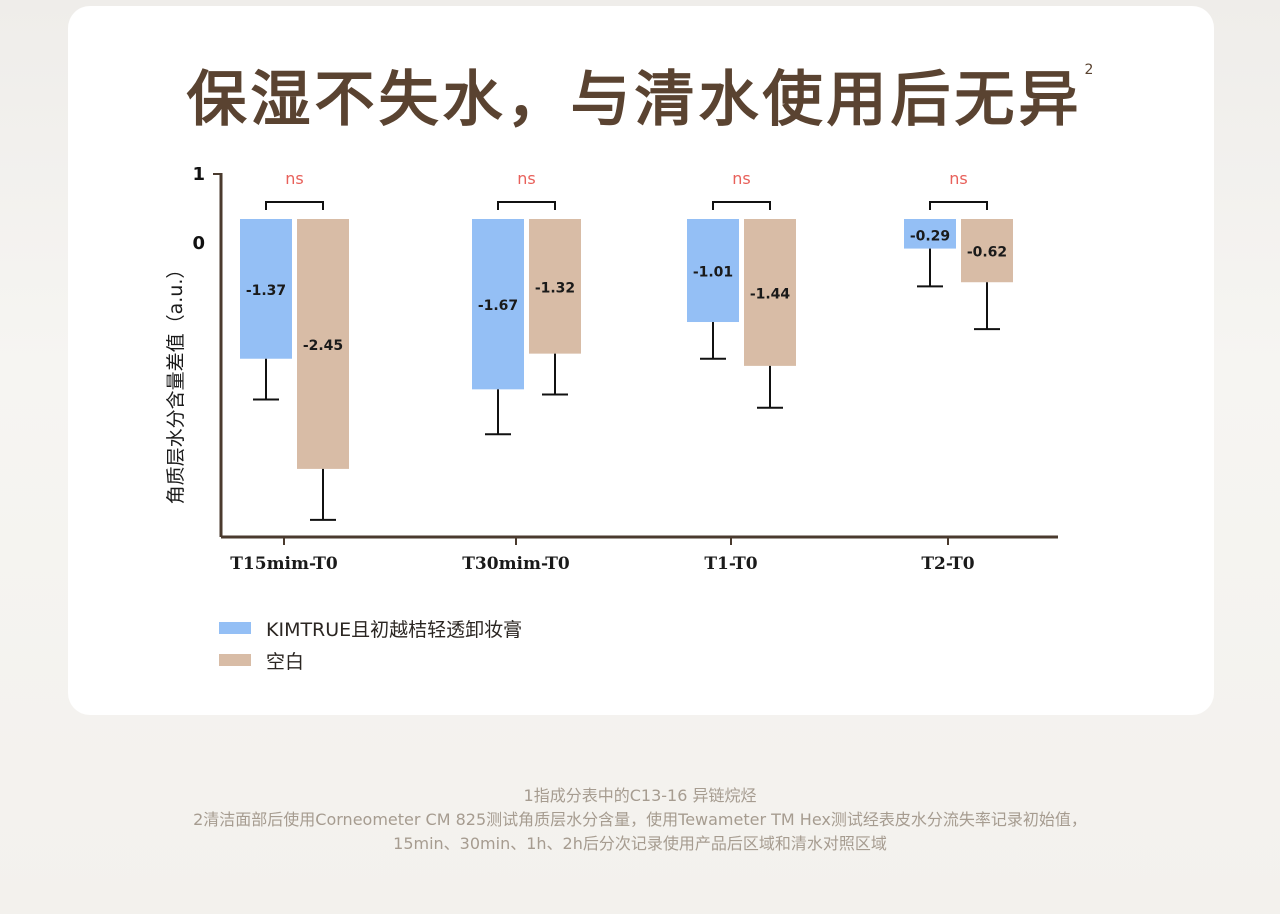  Describe the element at coordinates (198, 243) in the screenshot. I see `y-tick-label-1: 0` at that location.